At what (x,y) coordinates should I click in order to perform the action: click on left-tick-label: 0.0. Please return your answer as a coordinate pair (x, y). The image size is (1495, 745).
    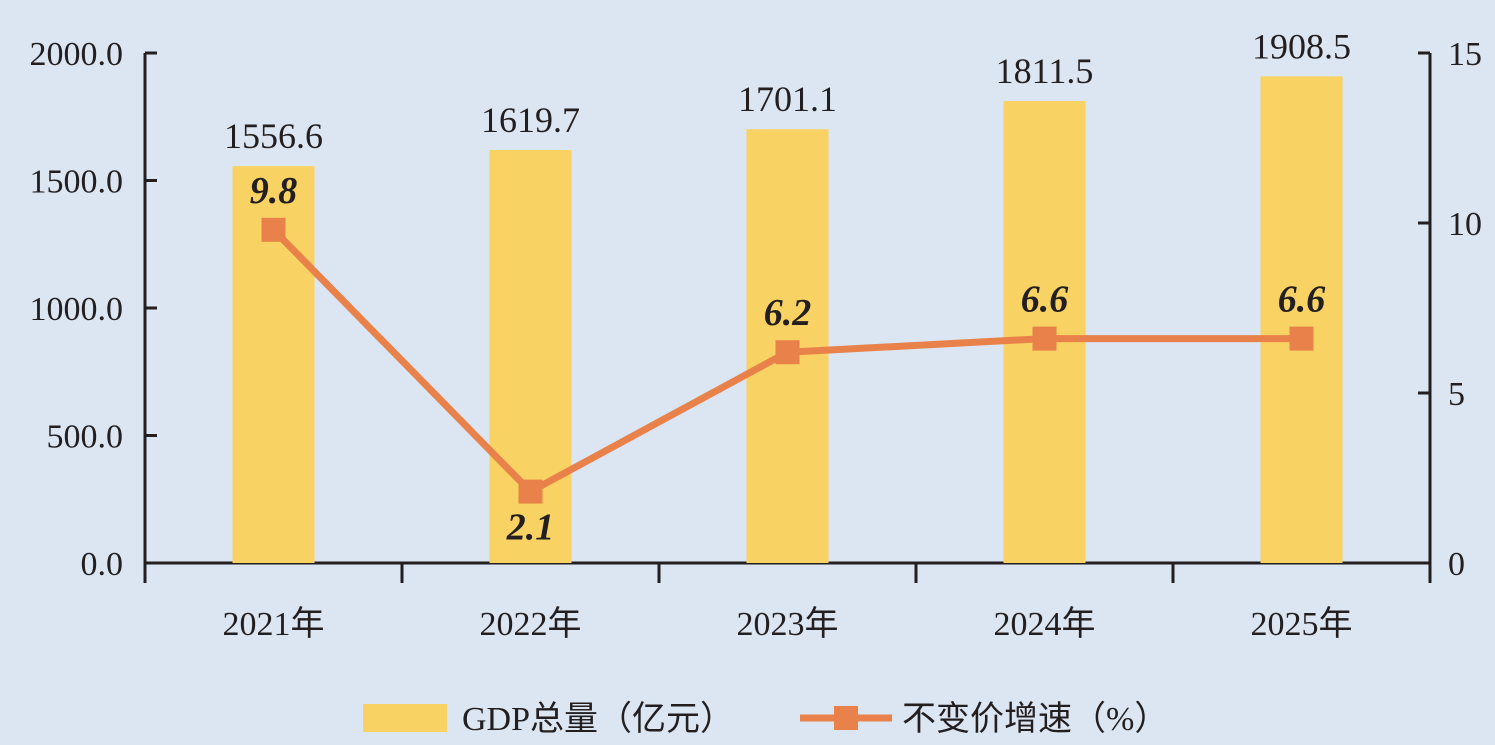
    Looking at the image, I should click on (102, 564).